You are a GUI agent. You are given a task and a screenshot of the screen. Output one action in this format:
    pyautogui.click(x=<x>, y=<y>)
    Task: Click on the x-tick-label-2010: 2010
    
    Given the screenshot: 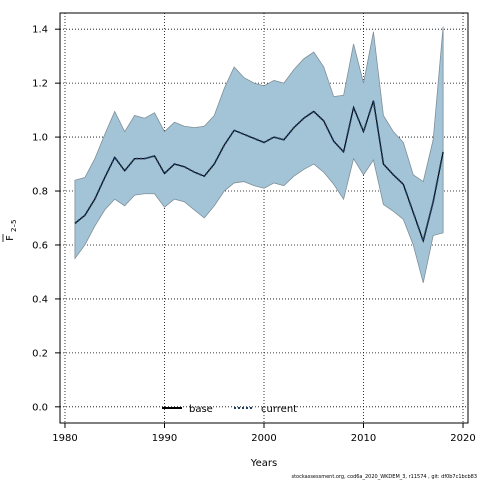 What is the action you would take?
    pyautogui.click(x=363, y=438)
    